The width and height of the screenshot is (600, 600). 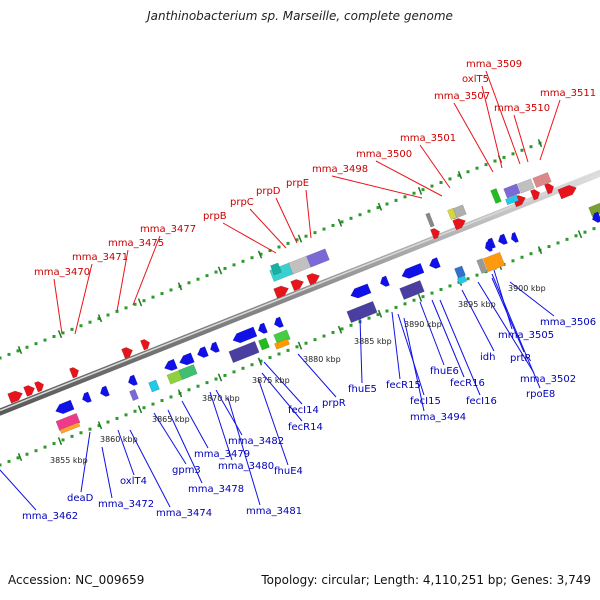 I want to click on tick-label: 3880 kbp, so click(x=322, y=359).